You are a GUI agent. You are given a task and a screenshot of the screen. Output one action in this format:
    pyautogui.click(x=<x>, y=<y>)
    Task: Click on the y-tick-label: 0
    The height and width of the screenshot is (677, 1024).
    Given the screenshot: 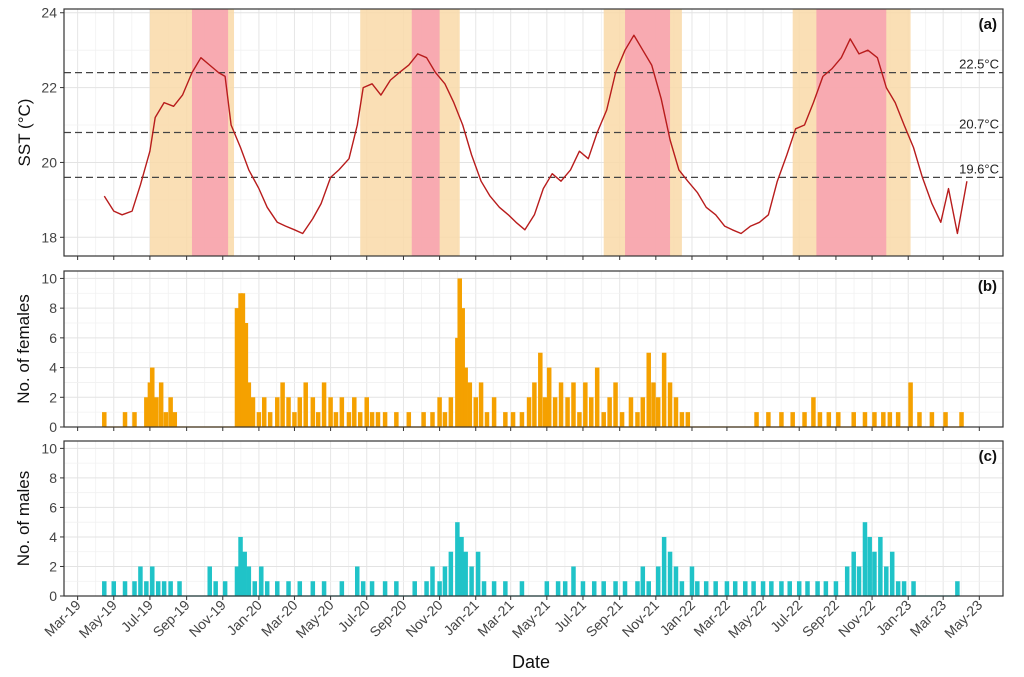 What is the action you would take?
    pyautogui.click(x=53, y=427)
    